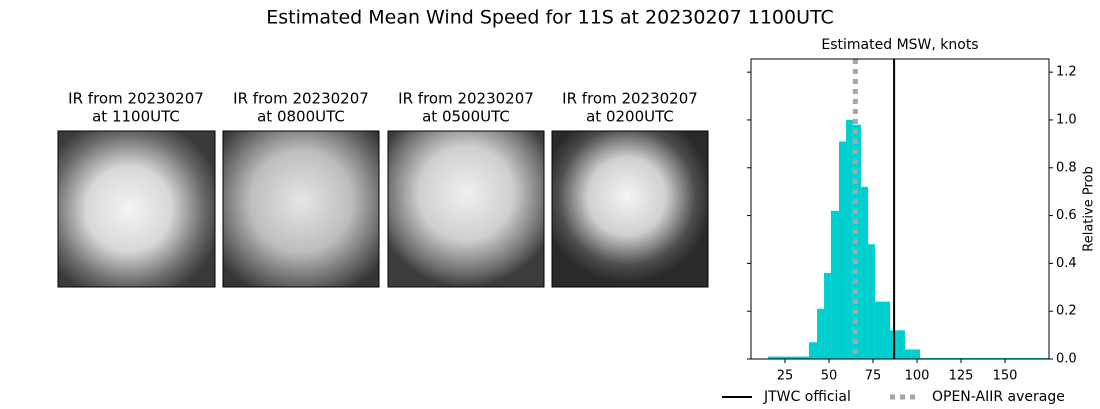 The width and height of the screenshot is (1100, 409). I want to click on ir-panel: IR from 20230207 at 0800UTC, so click(301, 189).